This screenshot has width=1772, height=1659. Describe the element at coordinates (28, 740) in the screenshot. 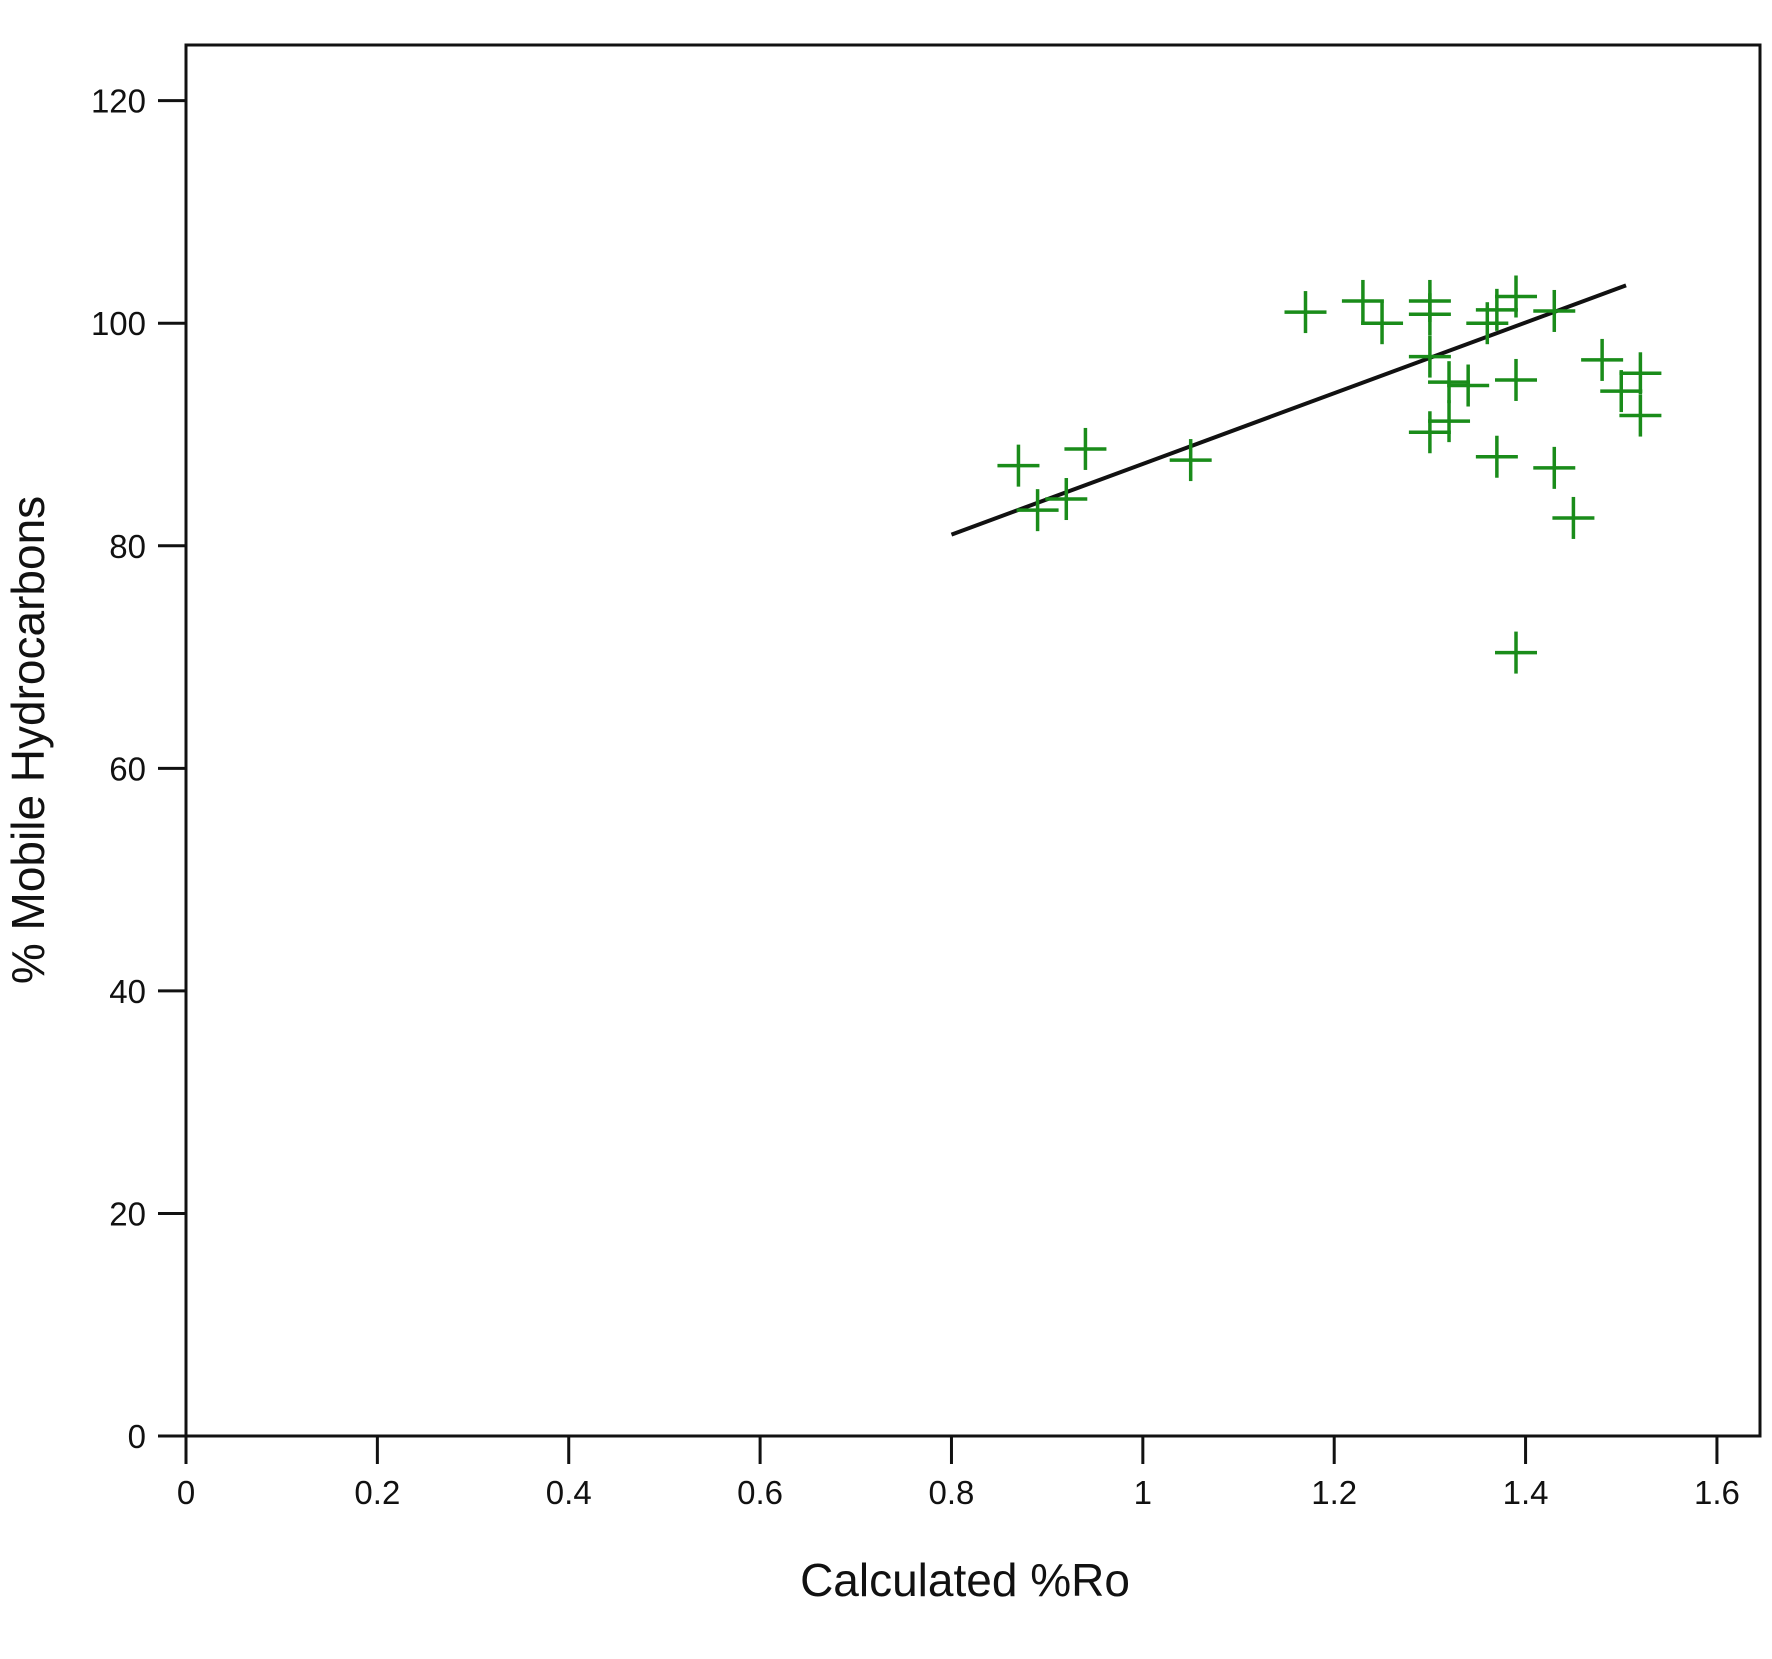

I see `y-axis-title: % Mobile Hydrocarbons` at that location.